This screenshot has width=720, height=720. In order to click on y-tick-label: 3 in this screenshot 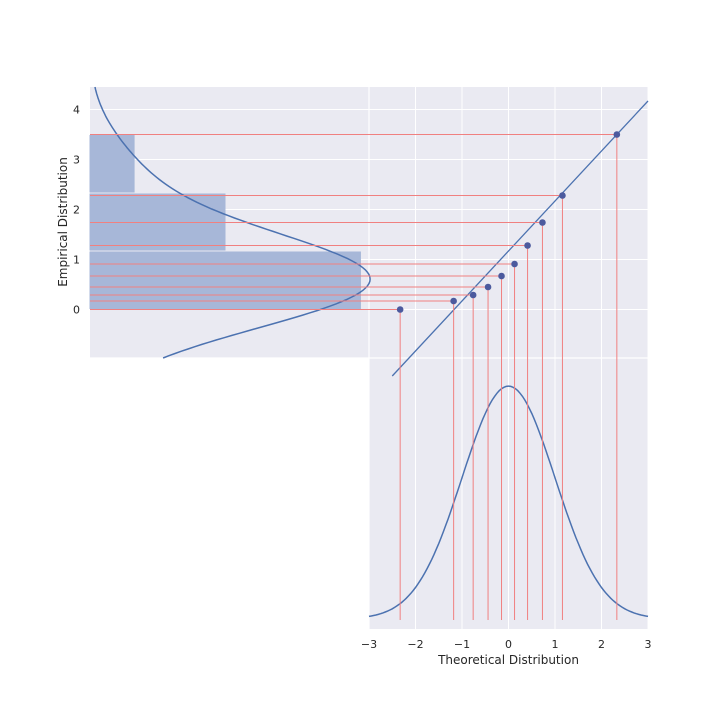, I will do `click(76, 160)`.